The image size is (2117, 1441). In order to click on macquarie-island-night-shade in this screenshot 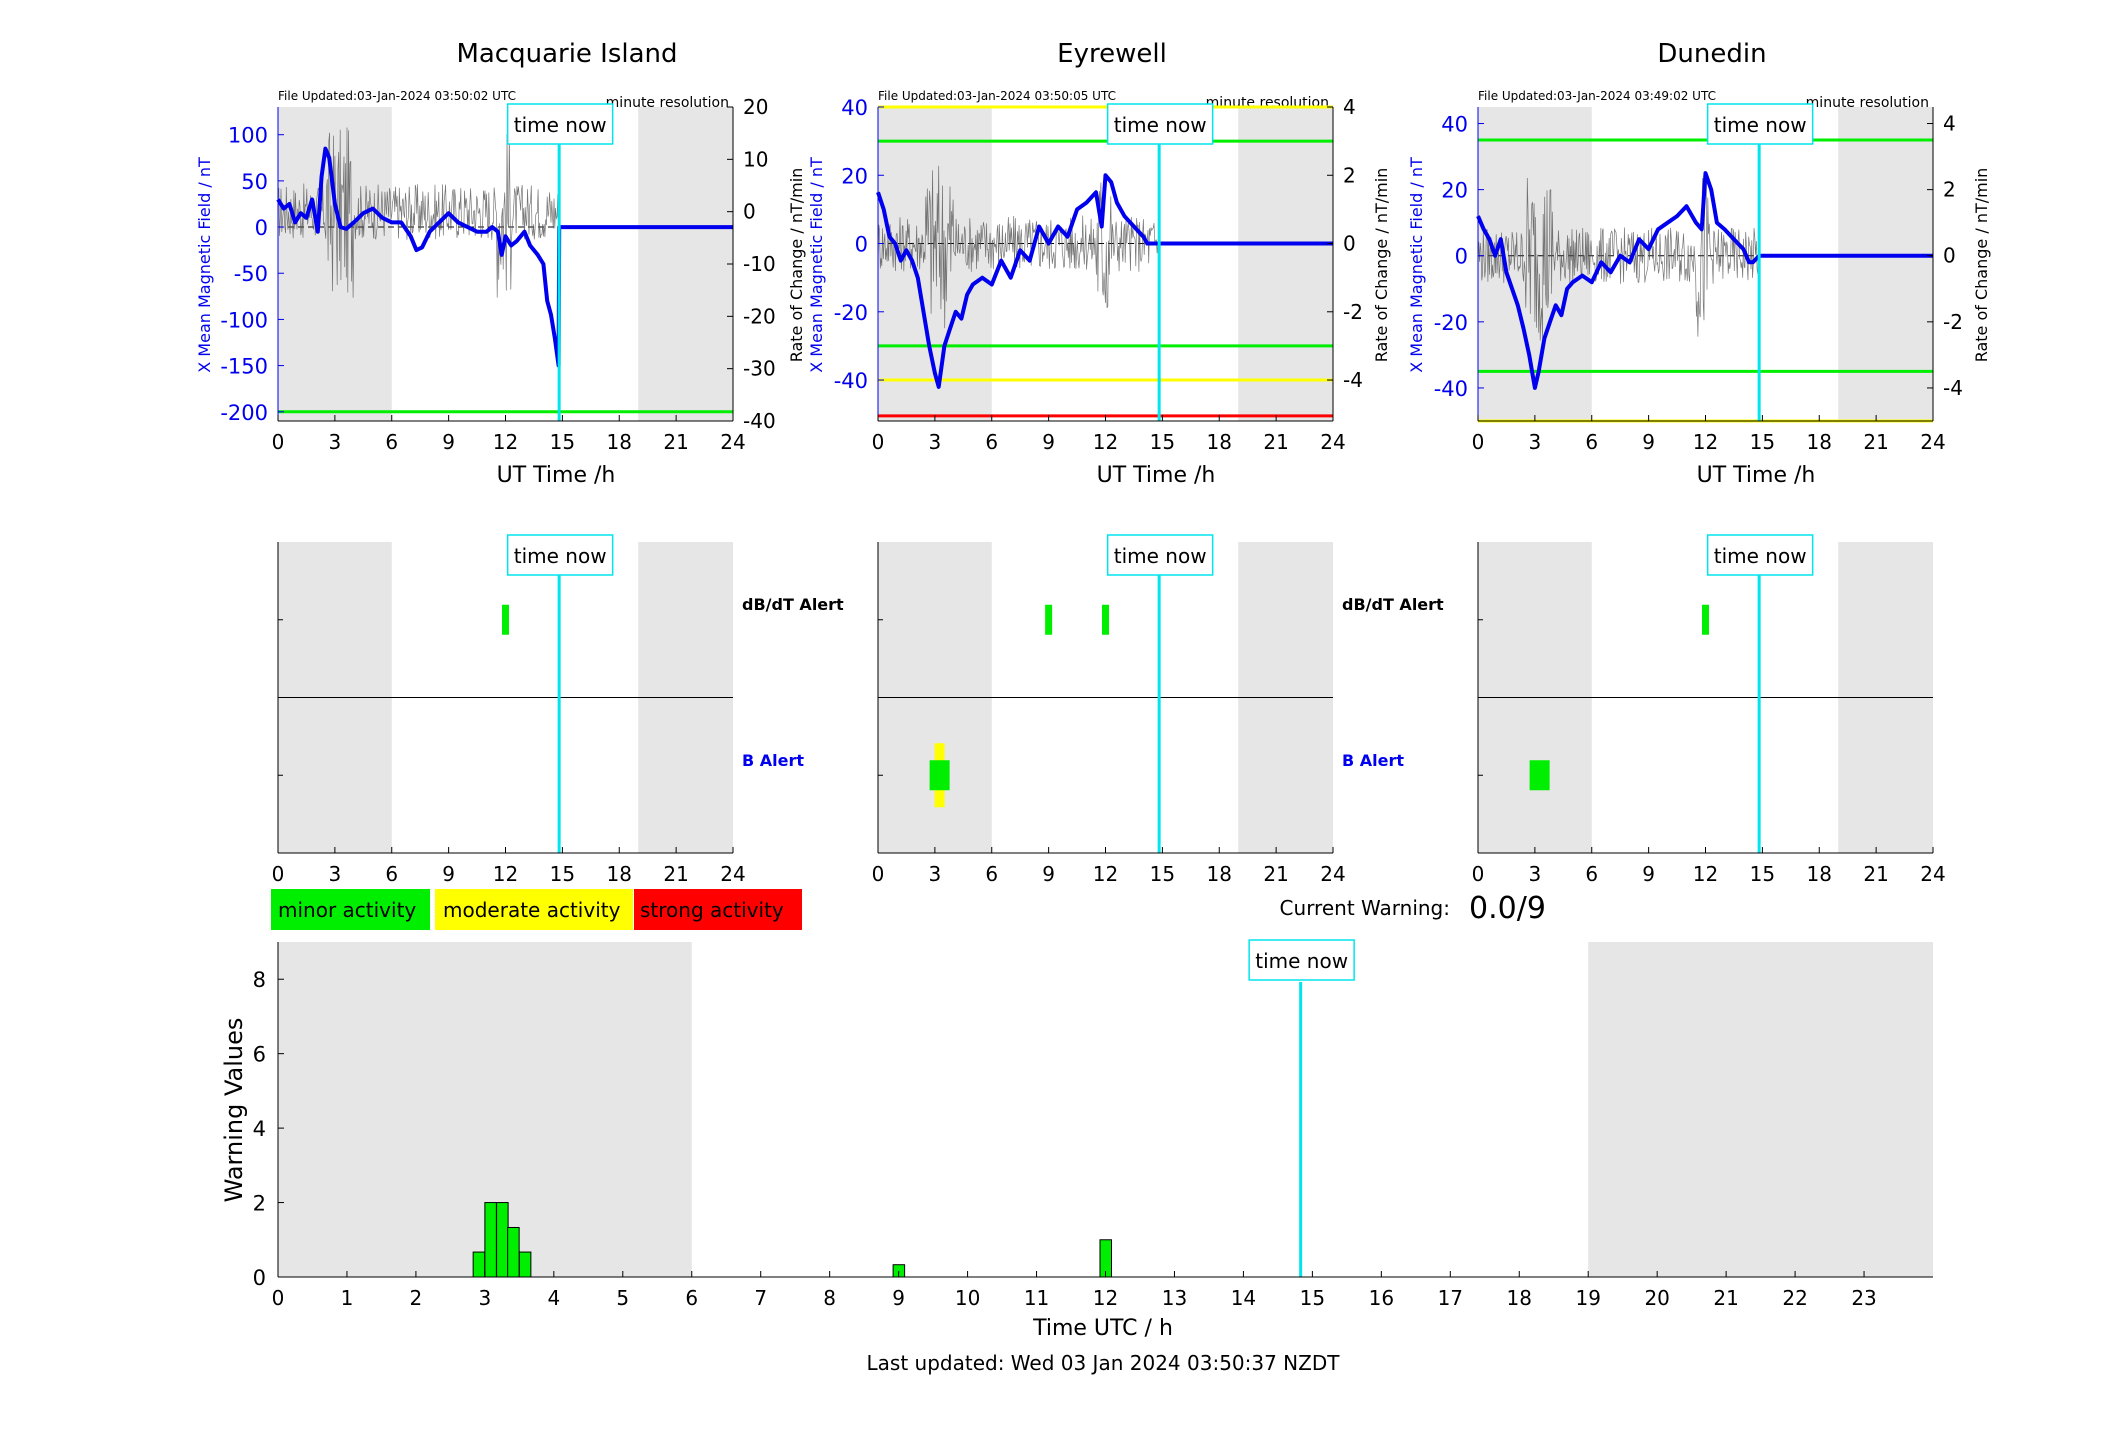, I will do `click(685, 264)`.